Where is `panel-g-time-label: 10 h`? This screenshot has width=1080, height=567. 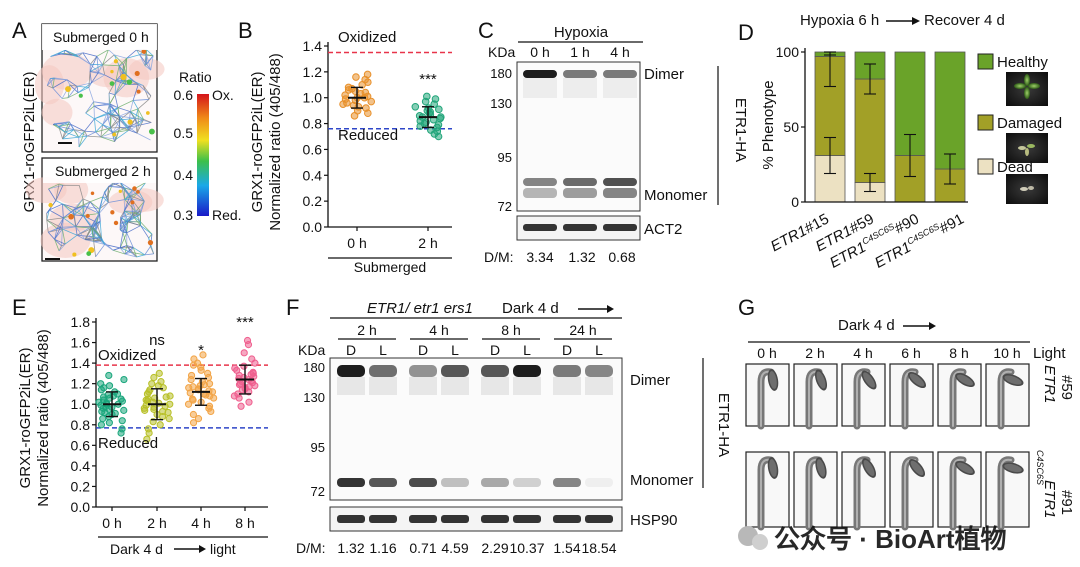 panel-g-time-label: 10 h is located at coordinates (1006, 353).